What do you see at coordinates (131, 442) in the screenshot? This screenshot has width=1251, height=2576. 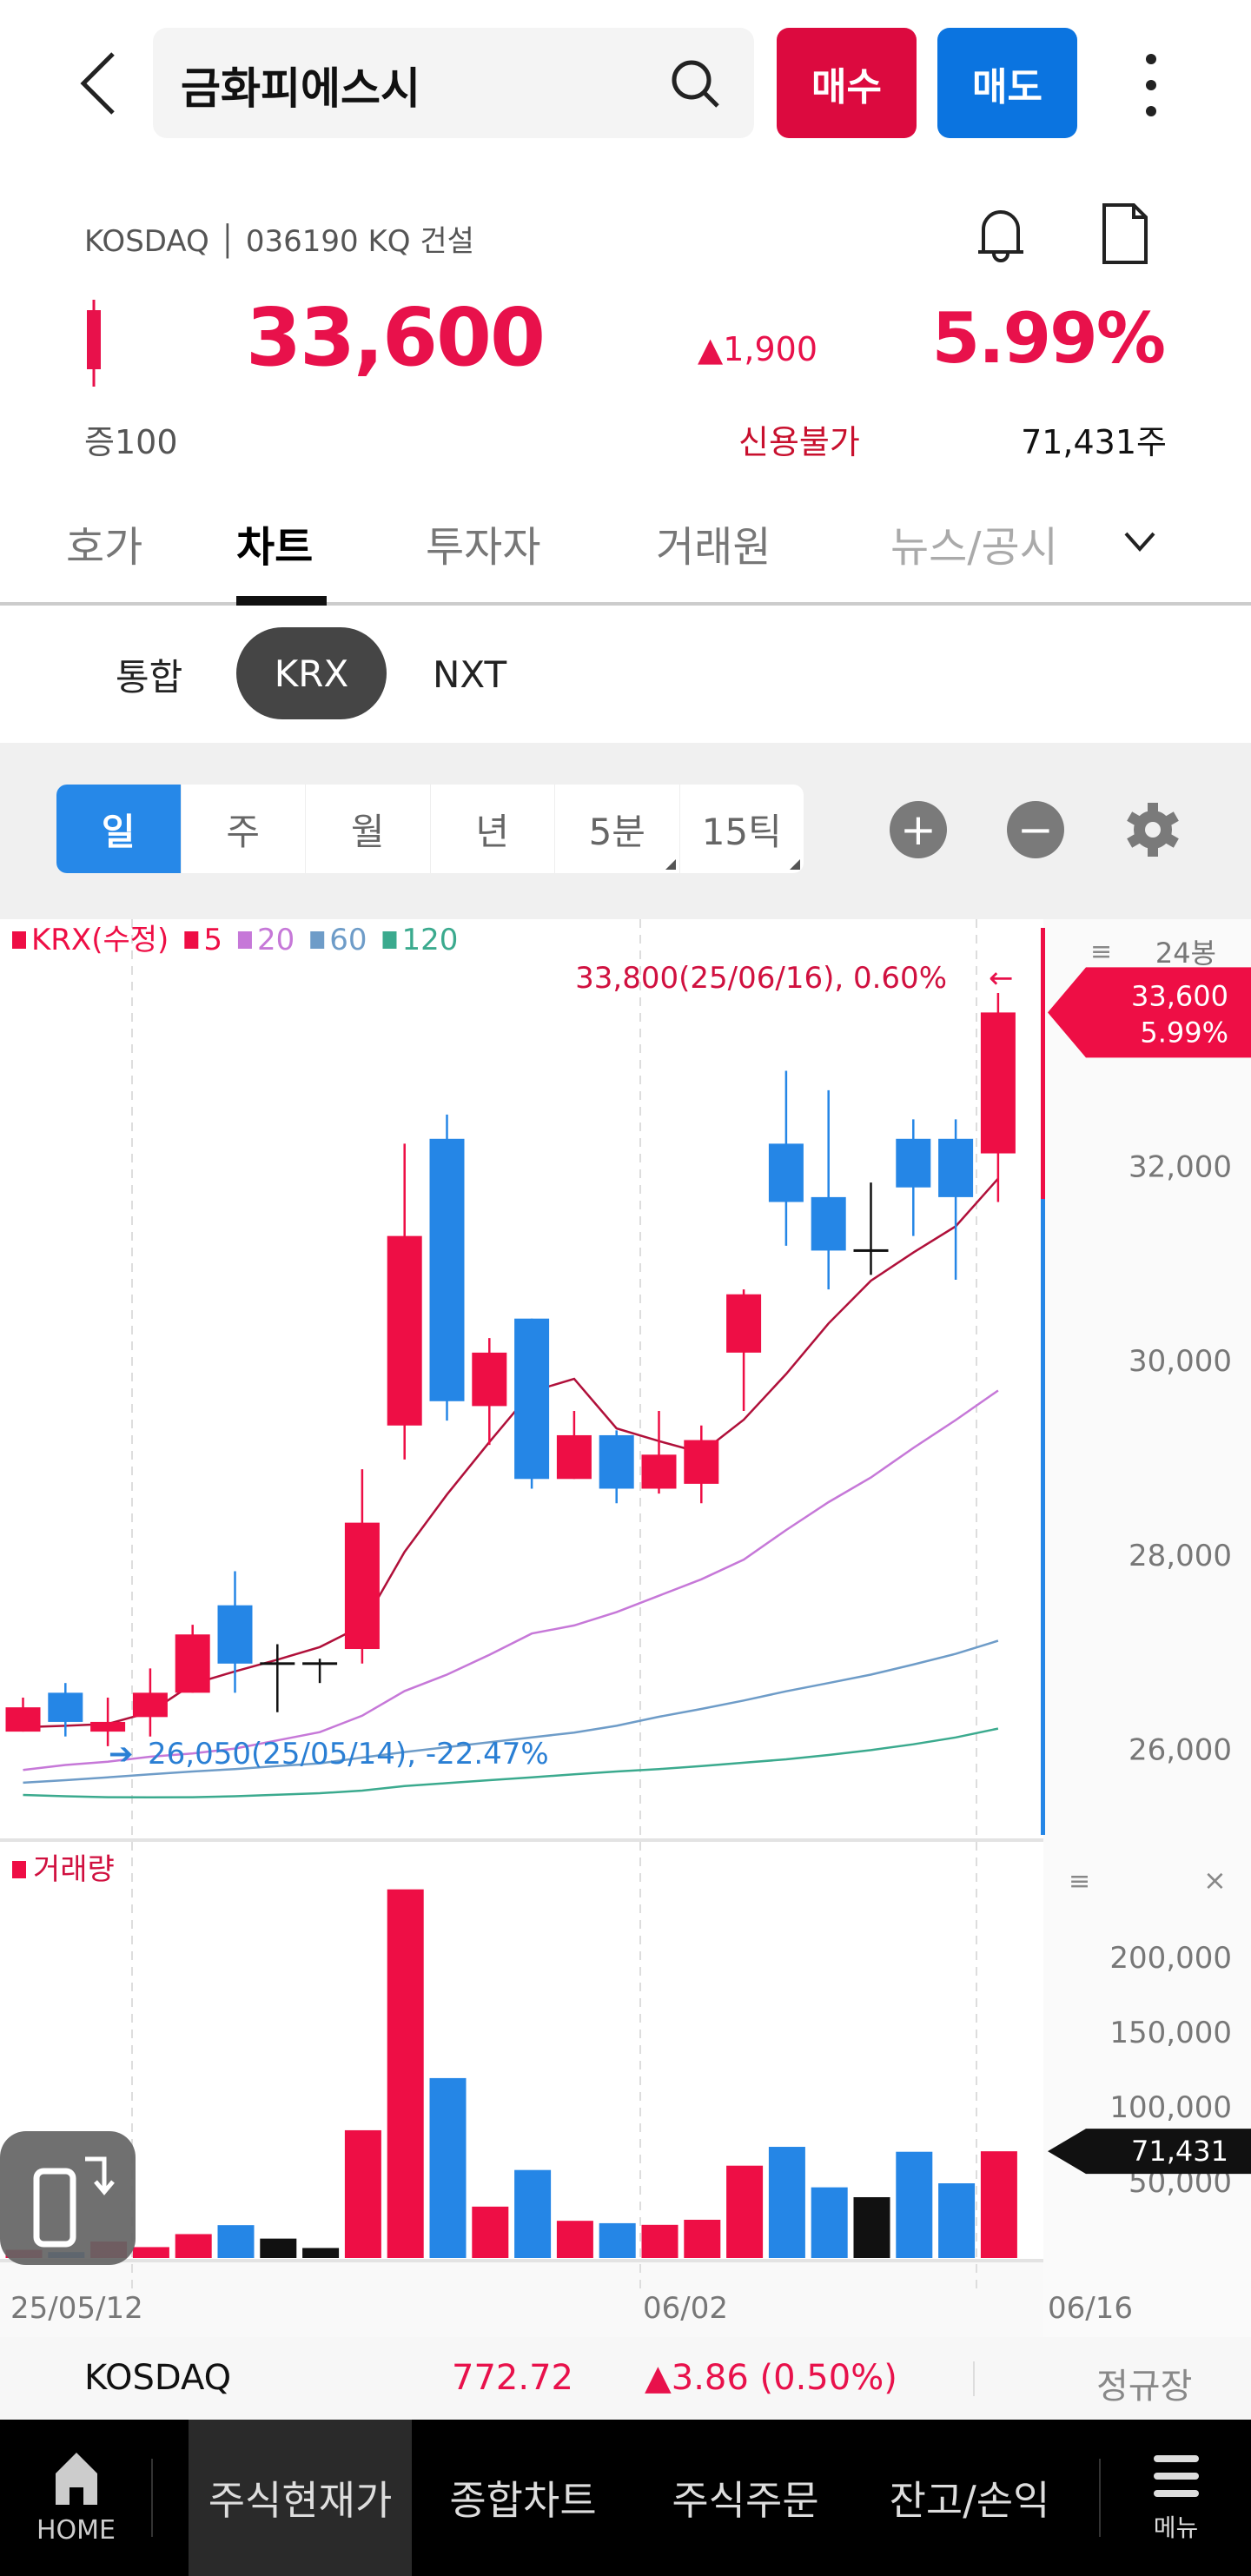 I see `margin-rate: 증100` at bounding box center [131, 442].